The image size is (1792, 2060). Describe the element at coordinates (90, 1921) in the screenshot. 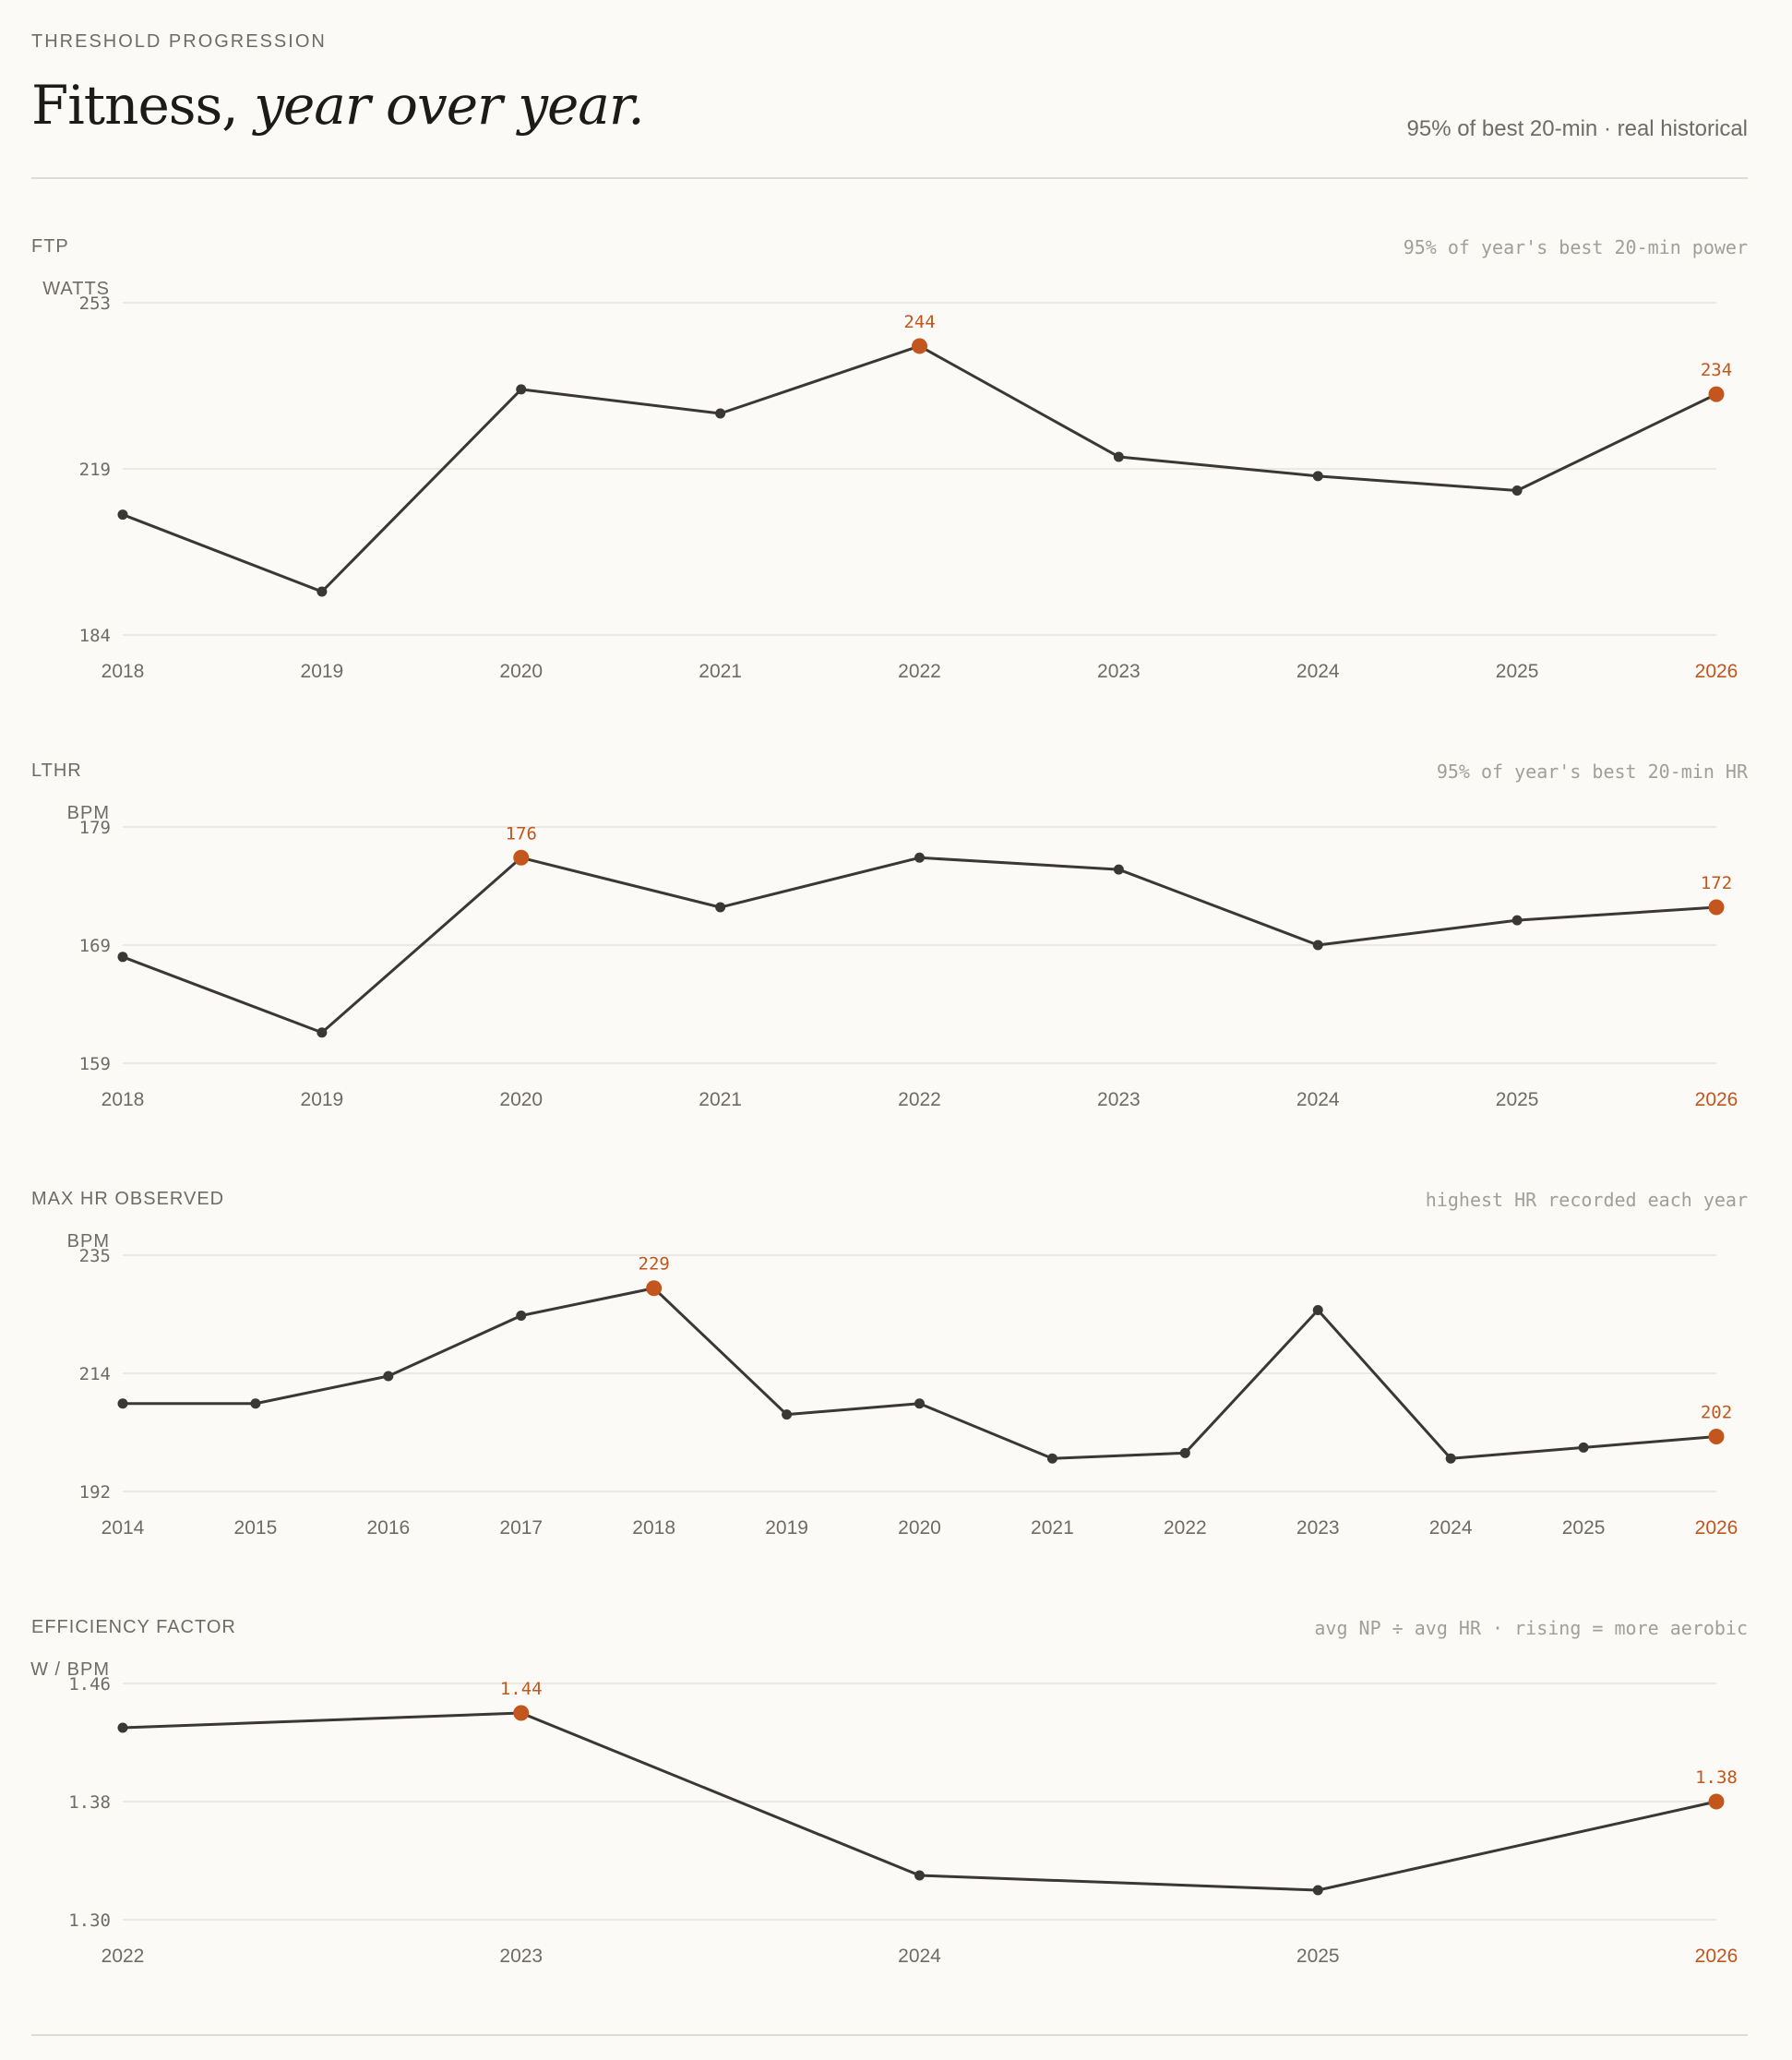

I see `y-tick-label: 1.30` at that location.